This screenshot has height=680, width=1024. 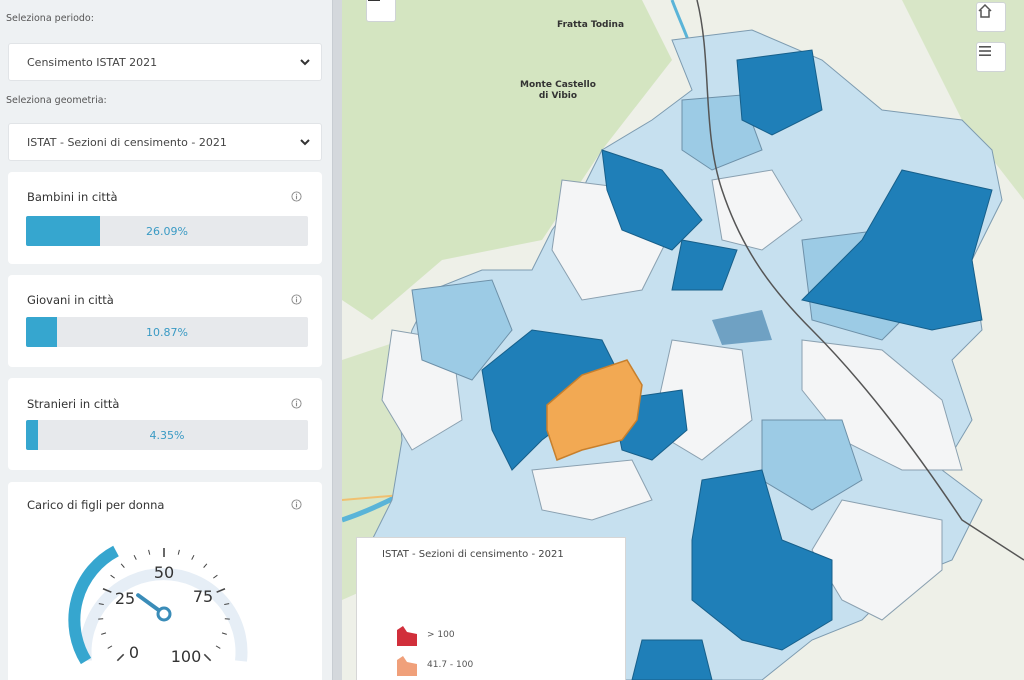 I want to click on census-region-mid, so click(x=462, y=330).